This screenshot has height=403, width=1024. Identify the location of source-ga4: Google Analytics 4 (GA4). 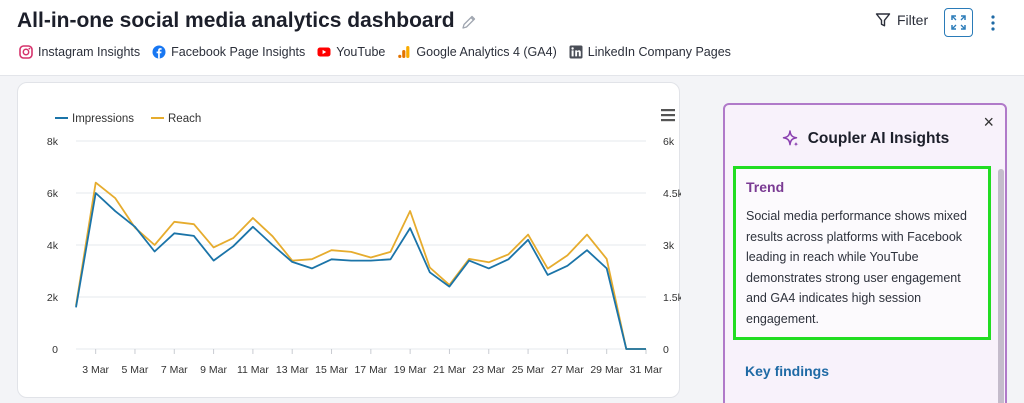
(477, 52).